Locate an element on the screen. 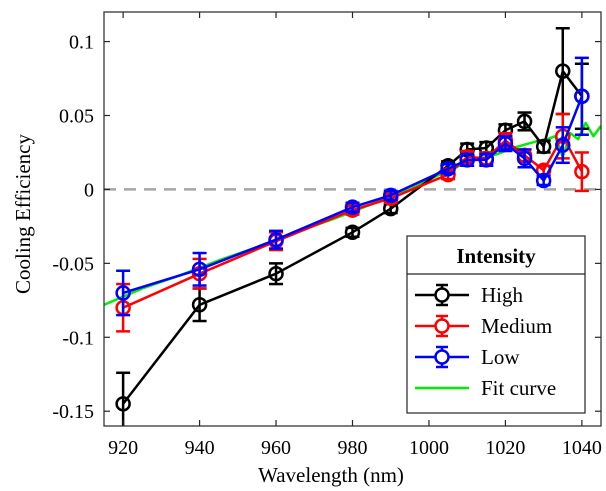 Image resolution: width=606 pixels, height=491 pixels. legend: Intensity High Medium Low Fit curve is located at coordinates (496, 324).